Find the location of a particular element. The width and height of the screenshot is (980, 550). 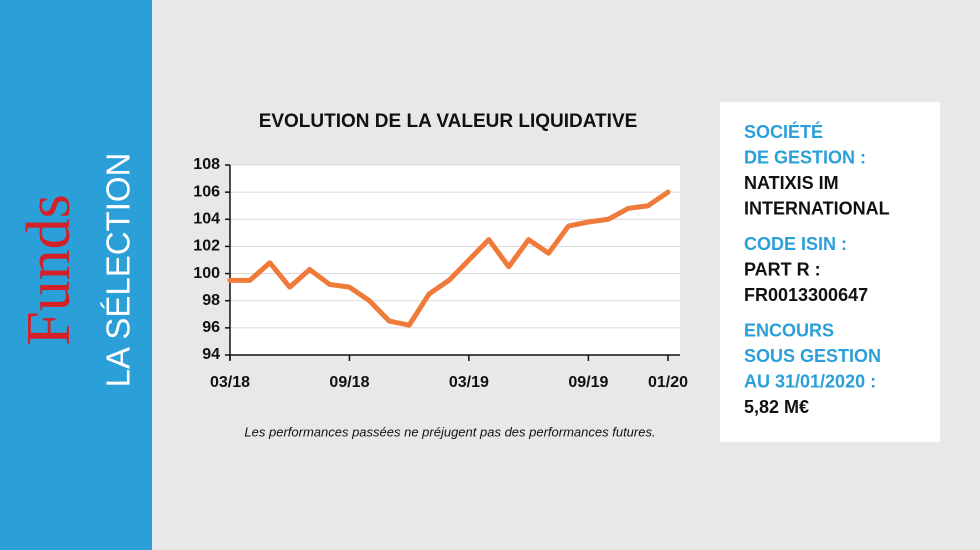

info-value: NATIXIS IM is located at coordinates (791, 183).